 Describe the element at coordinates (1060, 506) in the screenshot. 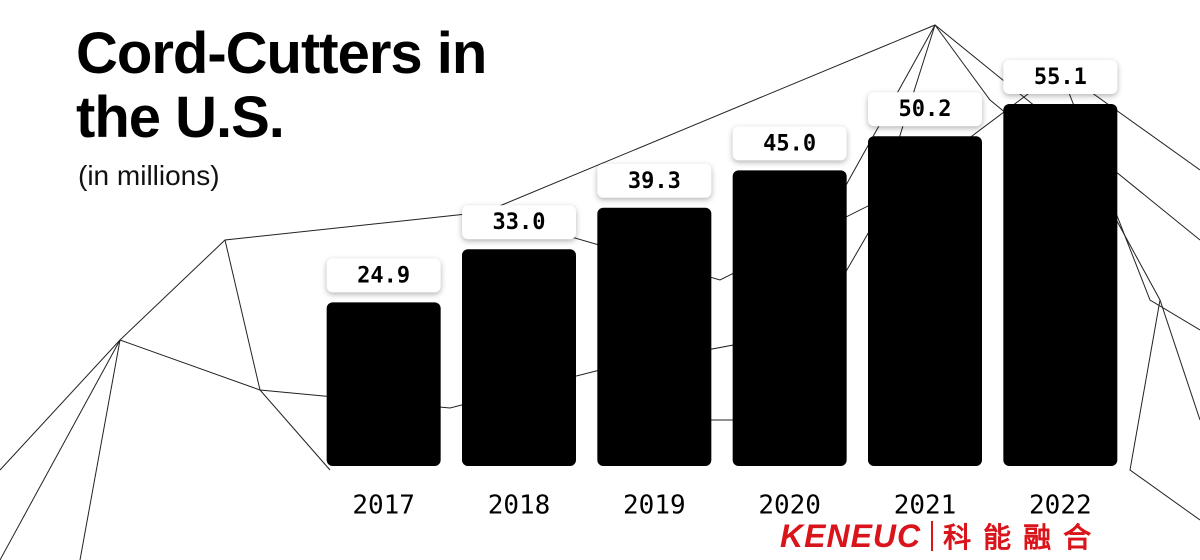

I see `x-tick-label: 2022` at that location.